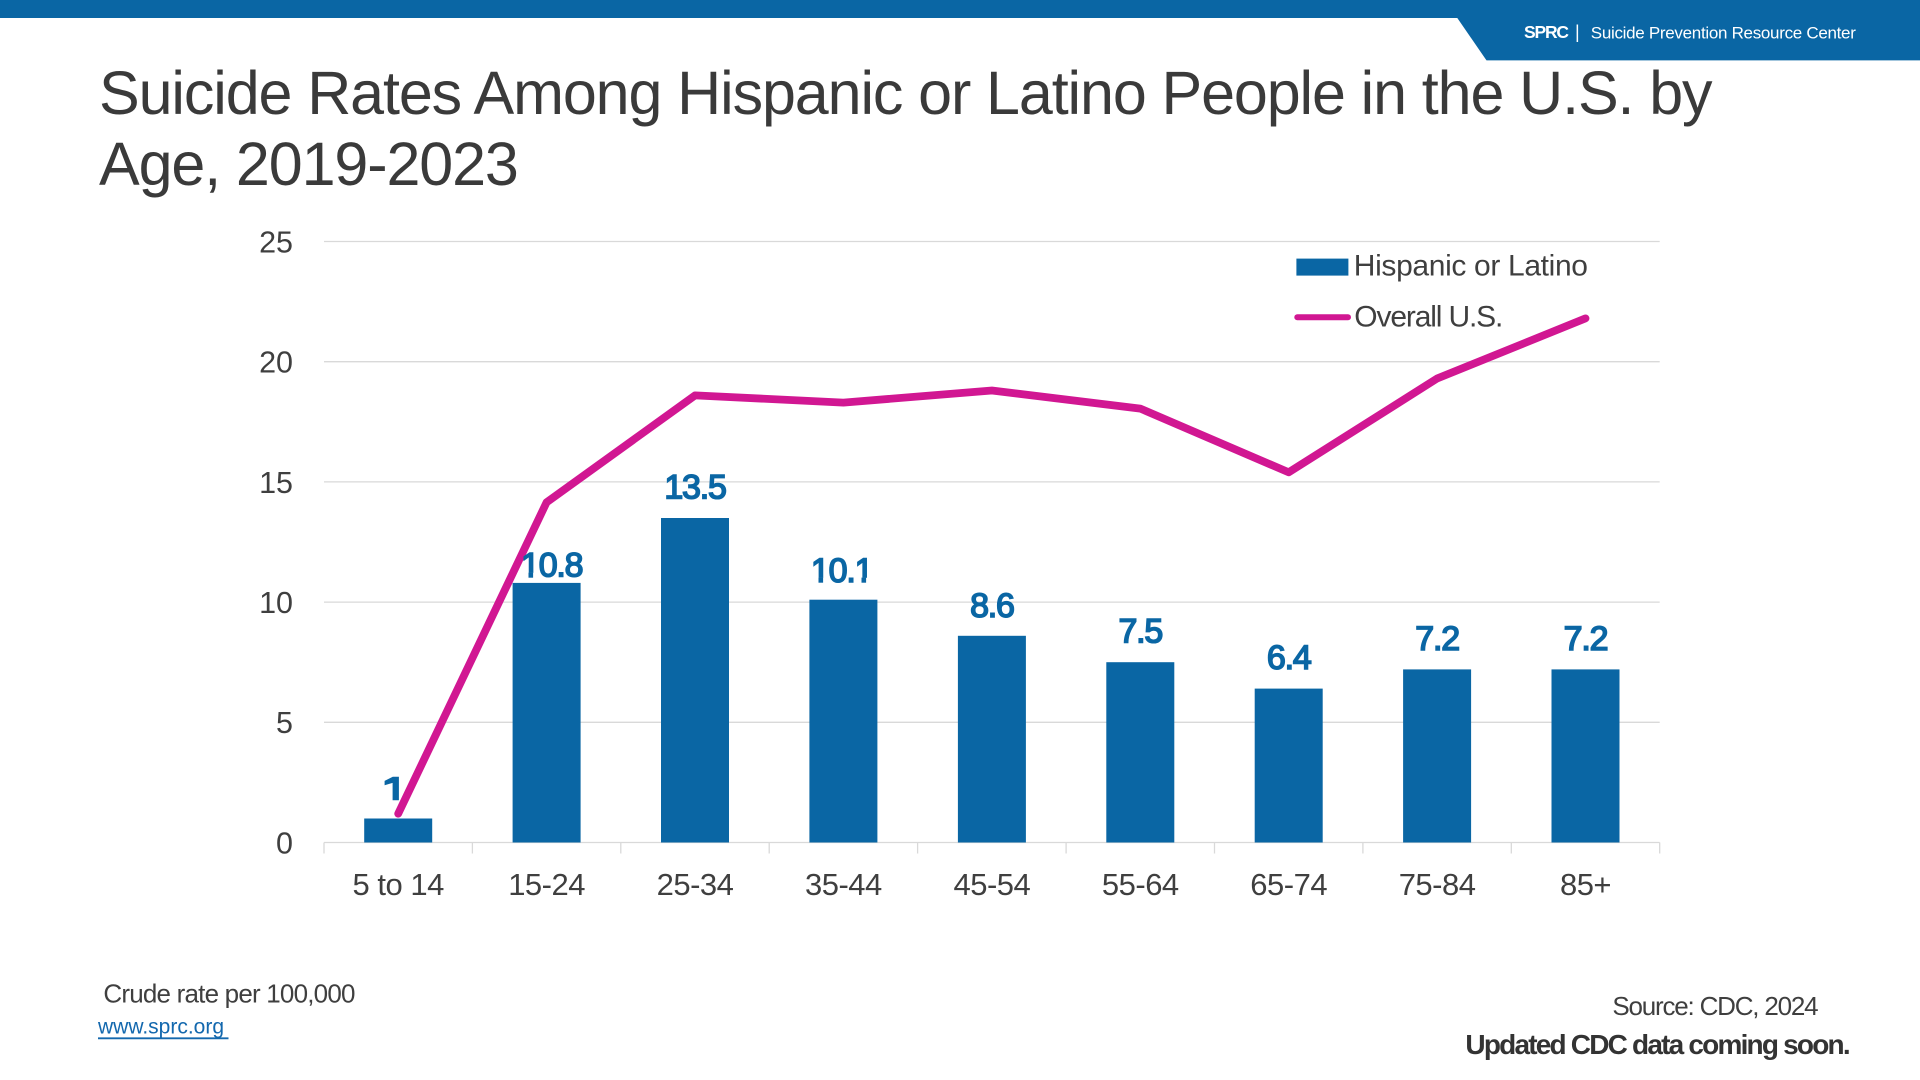  Describe the element at coordinates (552, 566) in the screenshot. I see `svg-text: 10.8` at that location.